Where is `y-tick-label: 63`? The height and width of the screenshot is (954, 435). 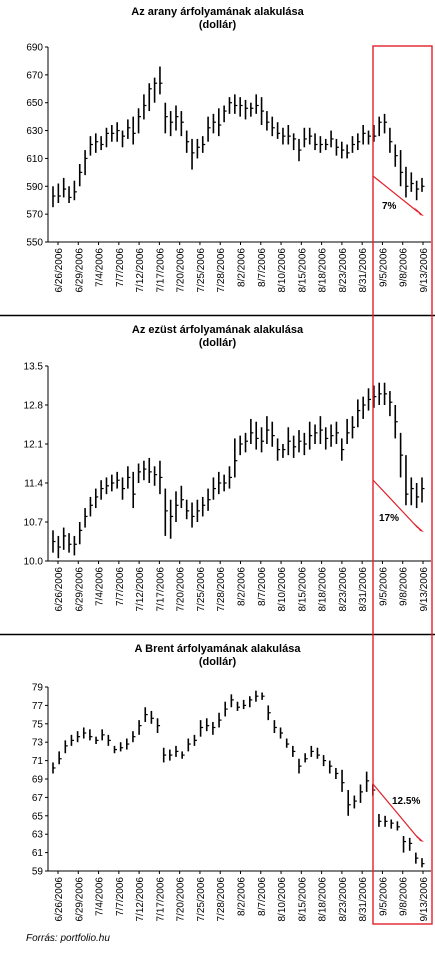 y-tick-label: 63 is located at coordinates (38, 835).